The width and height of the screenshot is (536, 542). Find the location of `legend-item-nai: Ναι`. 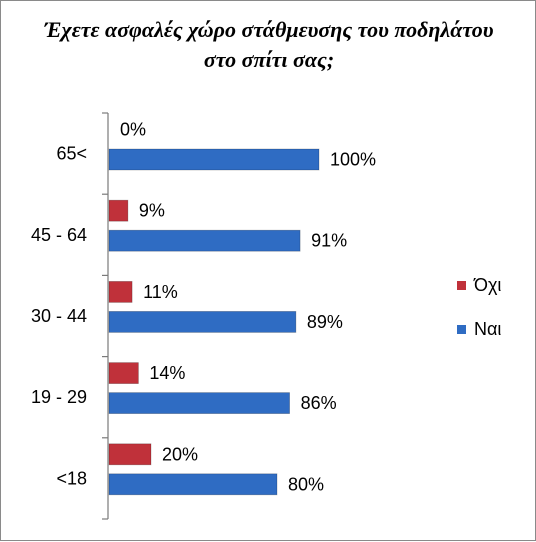

legend-item-nai: Ναι is located at coordinates (479, 329).